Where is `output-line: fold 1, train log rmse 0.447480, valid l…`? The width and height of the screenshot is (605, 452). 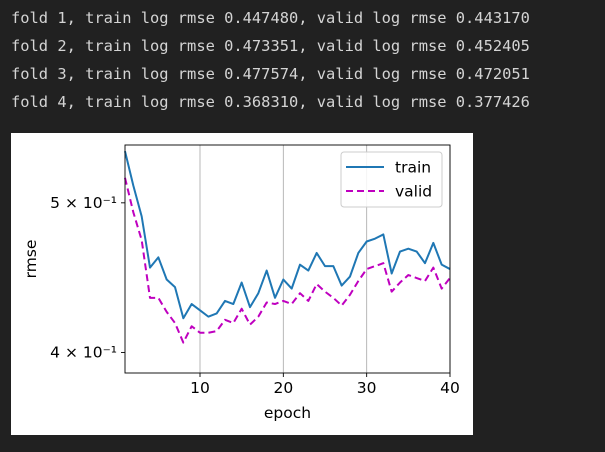 output-line: fold 1, train log rmse 0.447480, valid l… is located at coordinates (270, 18).